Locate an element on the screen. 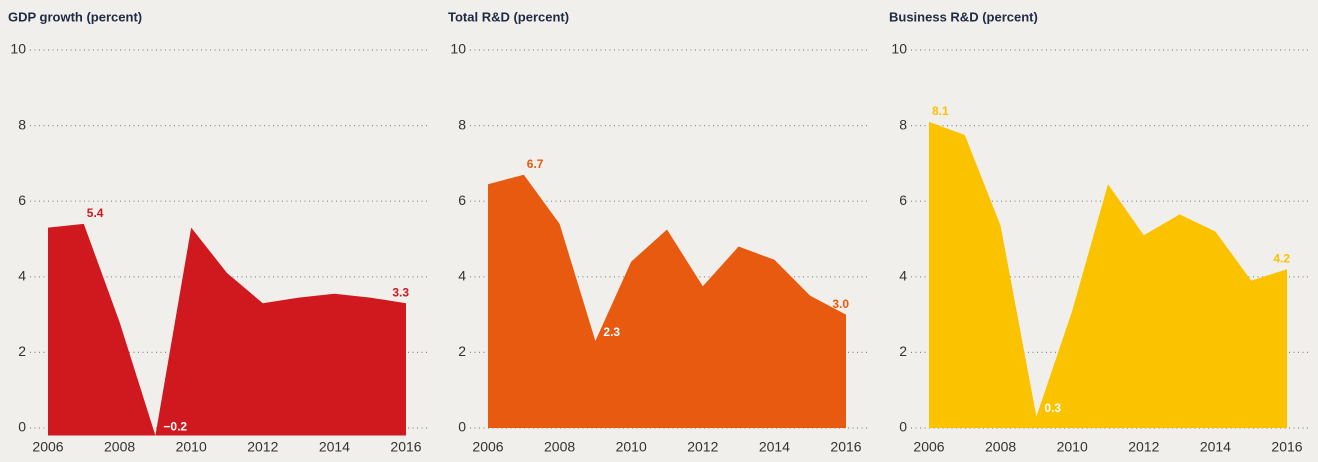  chart-title: GDP growth (percent) is located at coordinates (75, 16).